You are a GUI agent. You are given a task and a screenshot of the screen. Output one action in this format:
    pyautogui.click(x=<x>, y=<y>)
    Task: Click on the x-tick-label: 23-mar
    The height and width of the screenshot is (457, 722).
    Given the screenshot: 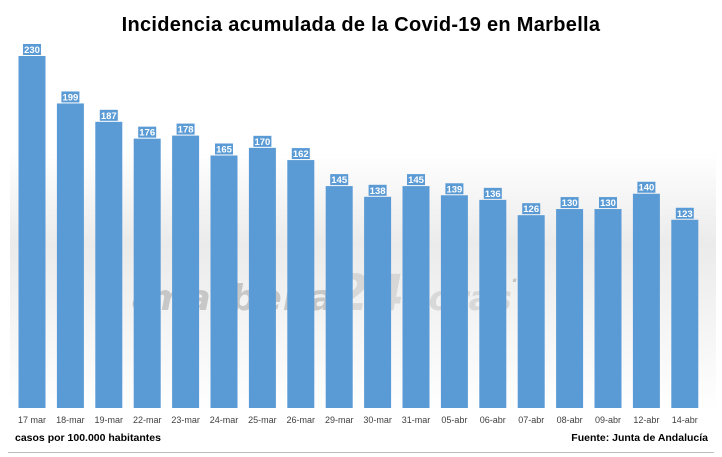 What is the action you would take?
    pyautogui.click(x=185, y=420)
    